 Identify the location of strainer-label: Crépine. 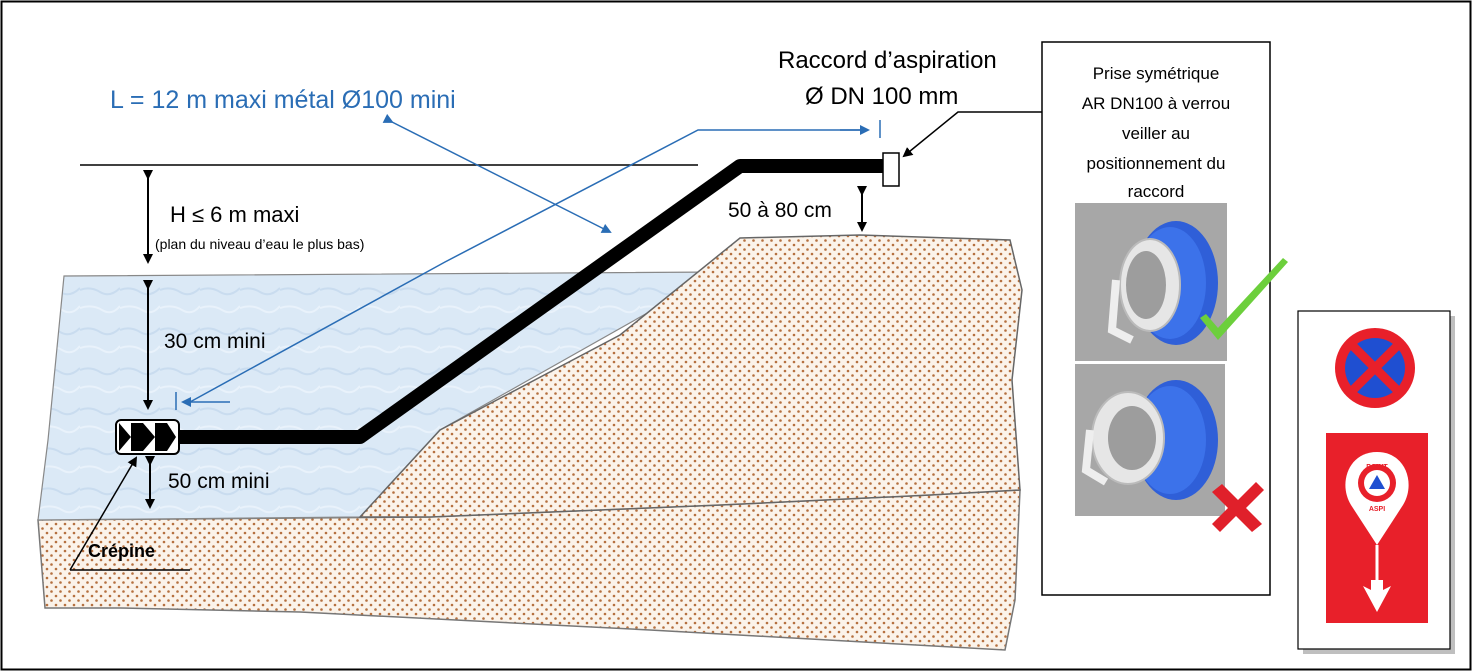
(121, 551).